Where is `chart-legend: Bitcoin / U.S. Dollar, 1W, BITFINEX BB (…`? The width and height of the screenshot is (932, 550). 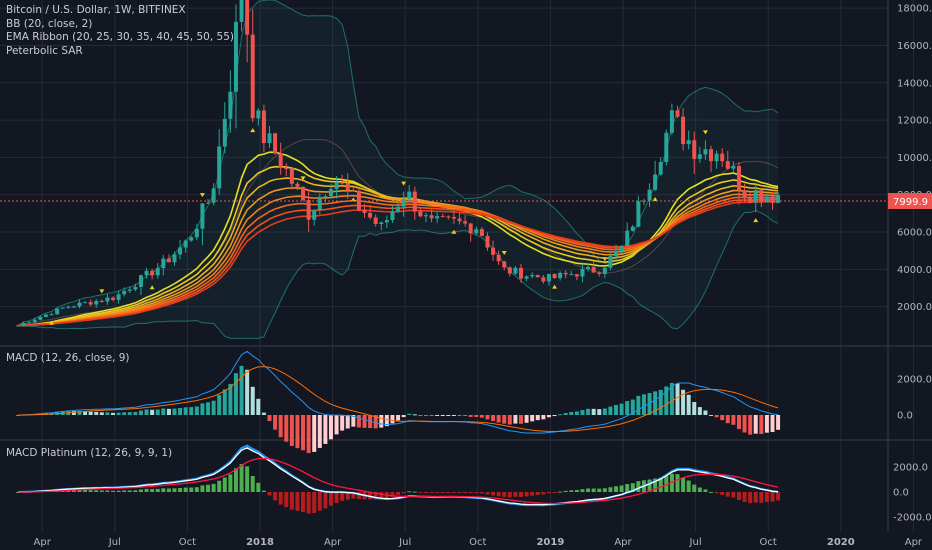 chart-legend: Bitcoin / U.S. Dollar, 1W, BITFINEX BB (… is located at coordinates (120, 31).